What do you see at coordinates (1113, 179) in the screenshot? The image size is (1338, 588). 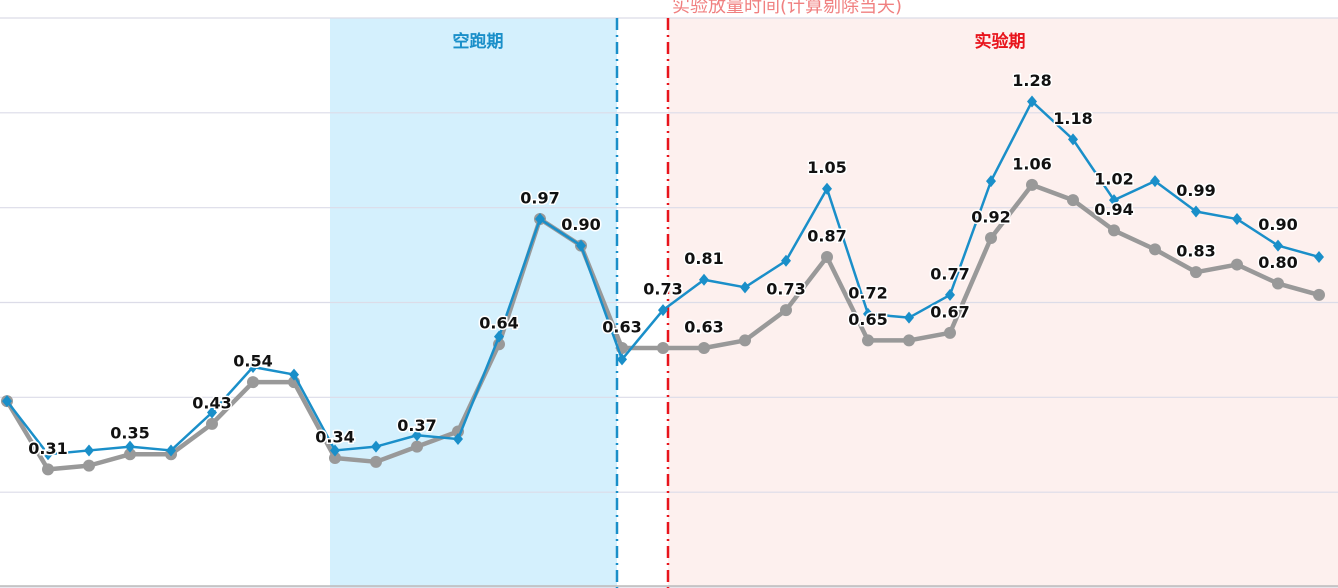 I see `value-label: 1.02` at bounding box center [1113, 179].